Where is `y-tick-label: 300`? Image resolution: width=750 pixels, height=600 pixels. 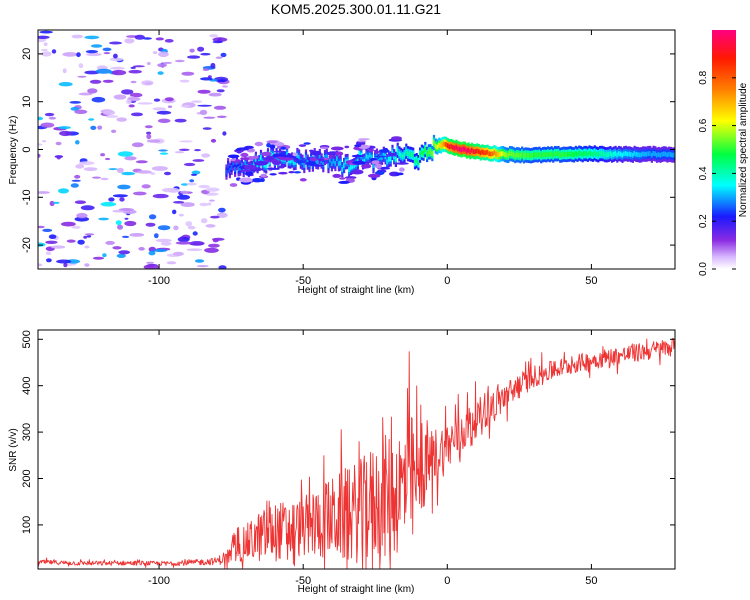 y-tick-label: 300 is located at coordinates (27, 432).